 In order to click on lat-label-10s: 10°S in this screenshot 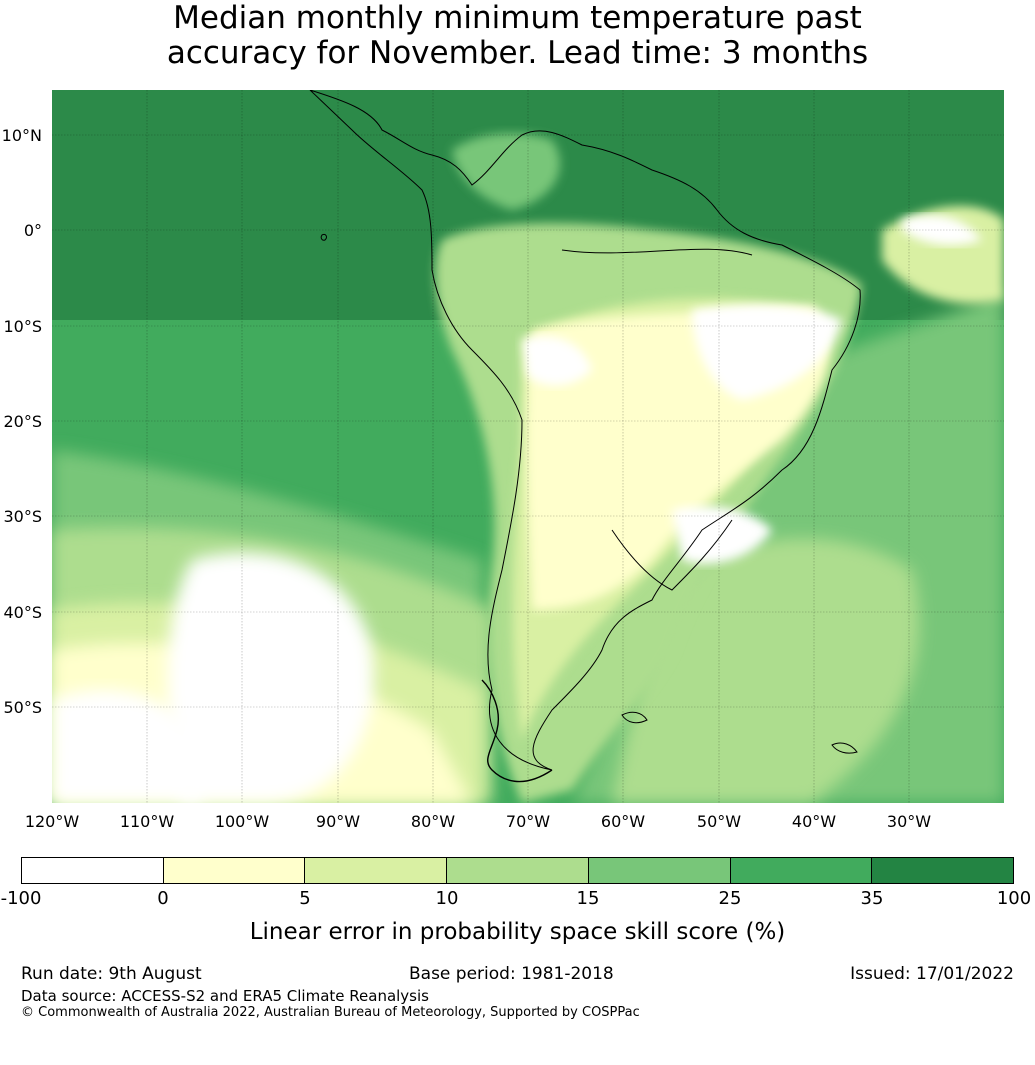, I will do `click(22, 326)`.